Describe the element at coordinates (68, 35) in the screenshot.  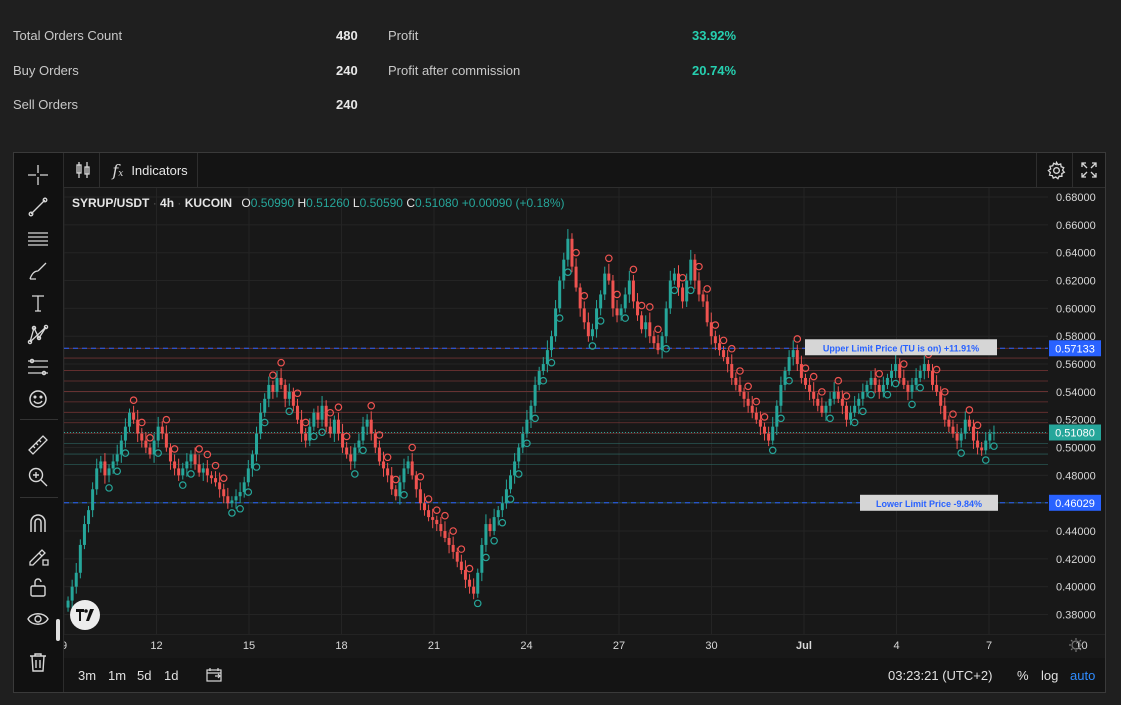
I see `total-orders-label: Total Orders Count` at that location.